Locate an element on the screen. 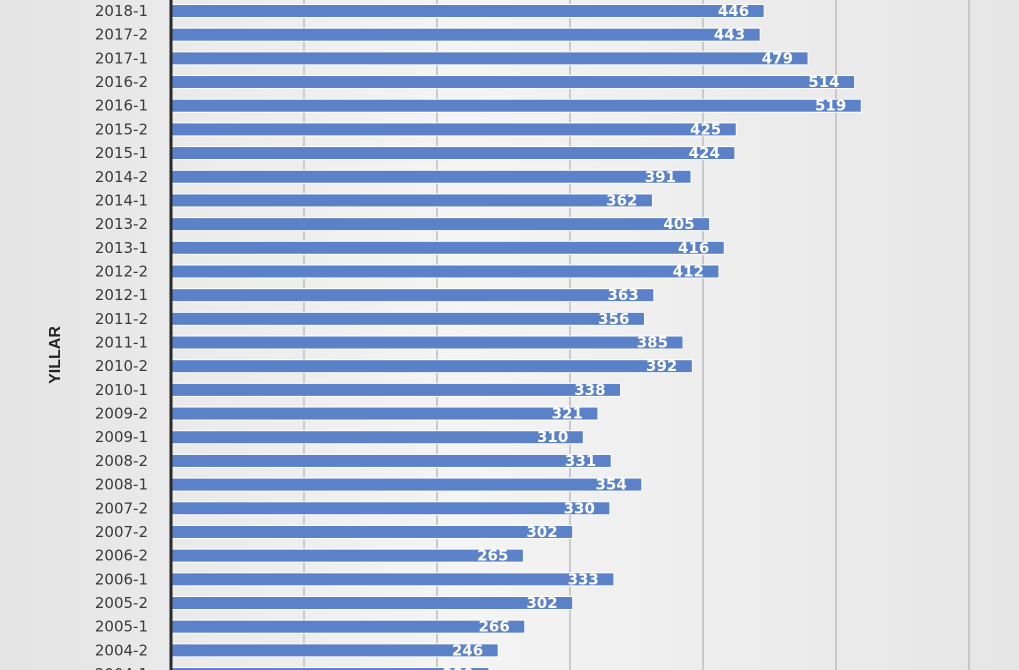 The image size is (1019, 670). category-label: 2015-2 is located at coordinates (121, 129).